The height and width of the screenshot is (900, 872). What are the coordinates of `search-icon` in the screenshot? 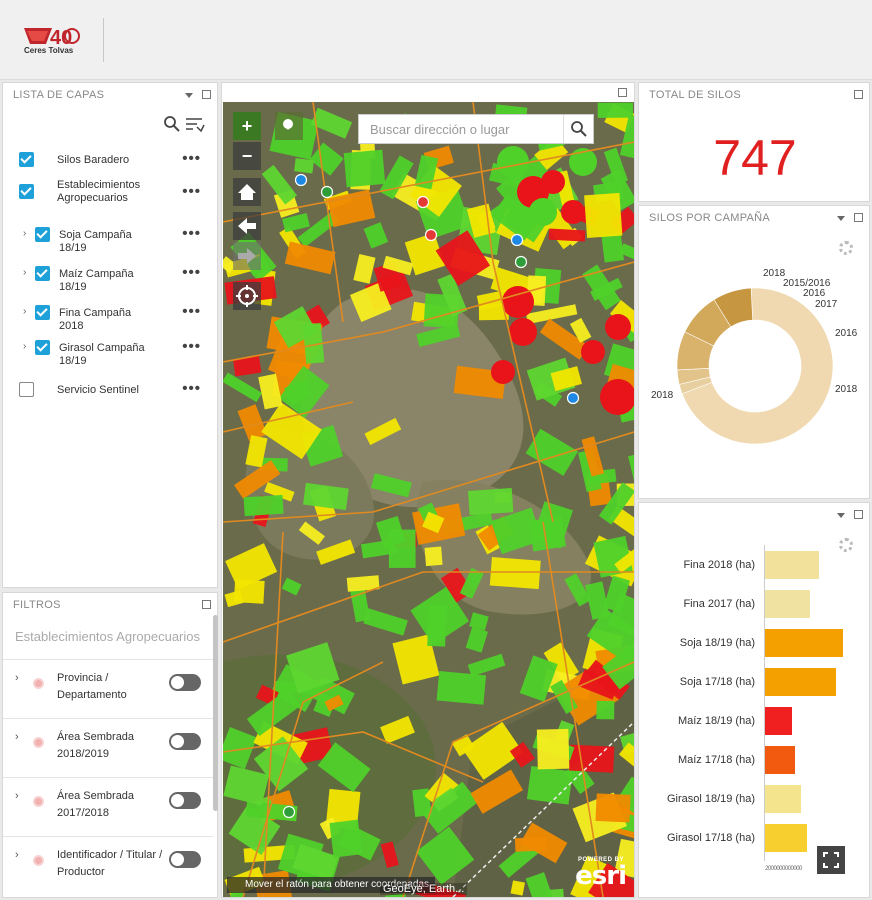 It's located at (172, 124).